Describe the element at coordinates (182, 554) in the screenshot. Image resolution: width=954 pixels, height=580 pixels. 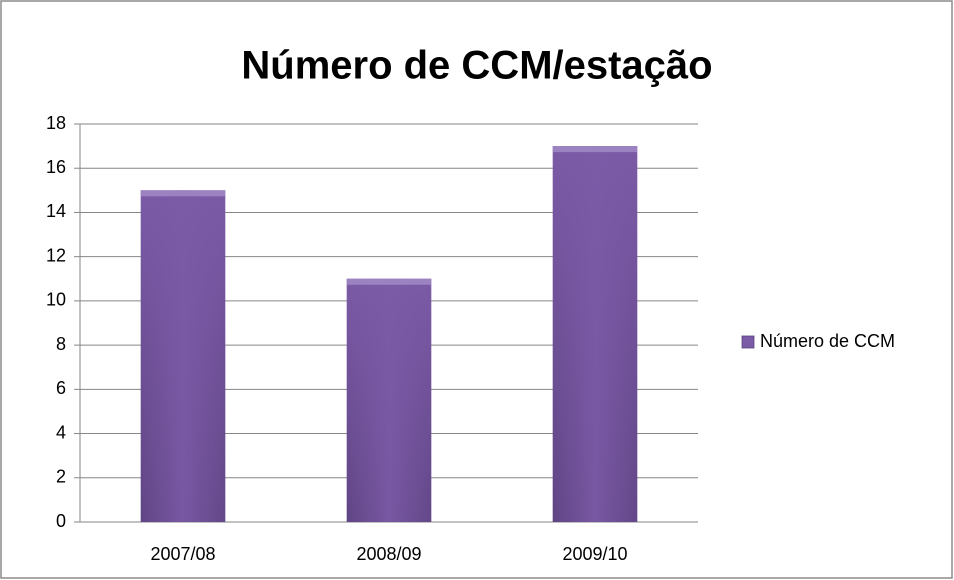
I see `x-tick-label: 2007/08` at that location.